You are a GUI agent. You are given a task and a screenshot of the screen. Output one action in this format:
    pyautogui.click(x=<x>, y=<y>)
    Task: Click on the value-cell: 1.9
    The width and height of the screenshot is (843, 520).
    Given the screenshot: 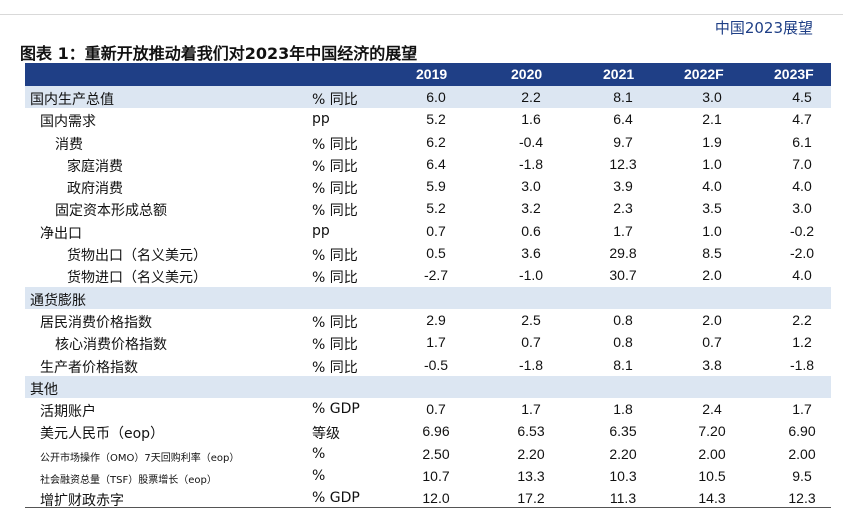 What is the action you would take?
    pyautogui.click(x=712, y=141)
    